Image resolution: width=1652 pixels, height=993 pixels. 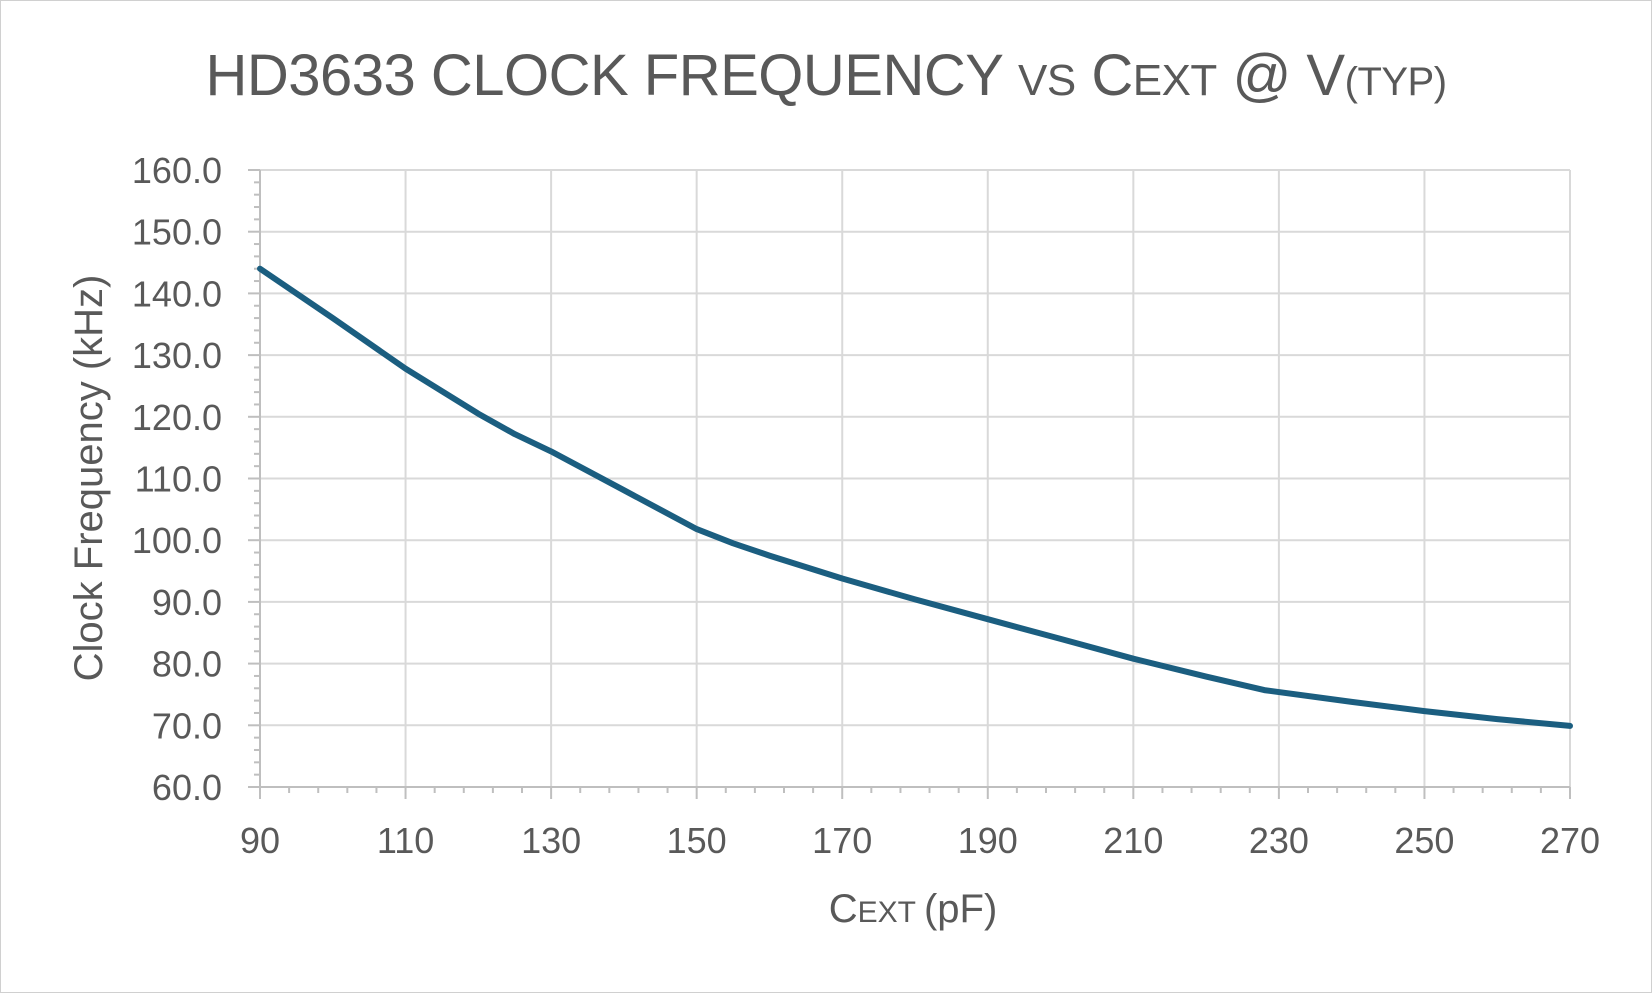 I want to click on x-tick-label: 110, so click(x=405, y=840).